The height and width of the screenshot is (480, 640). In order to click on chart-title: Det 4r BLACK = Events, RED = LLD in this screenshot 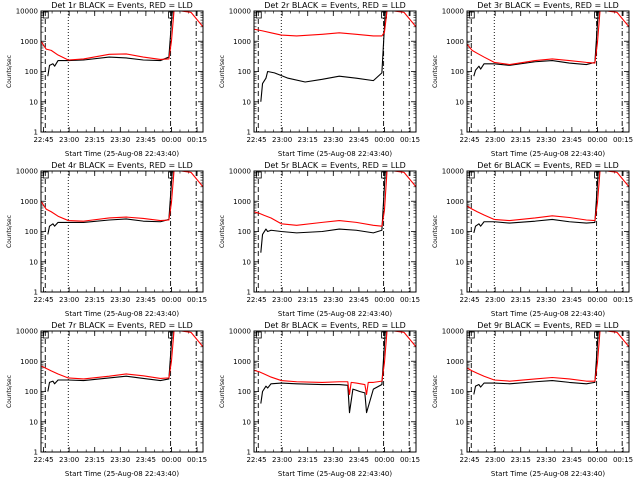, I will do `click(122, 165)`.